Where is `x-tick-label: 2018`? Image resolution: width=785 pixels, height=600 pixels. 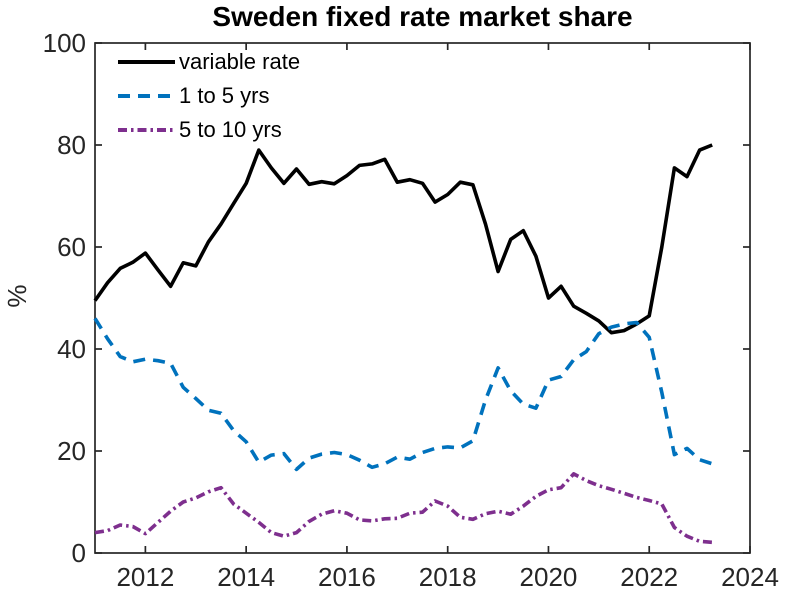
x-tick-label: 2018 is located at coordinates (448, 577).